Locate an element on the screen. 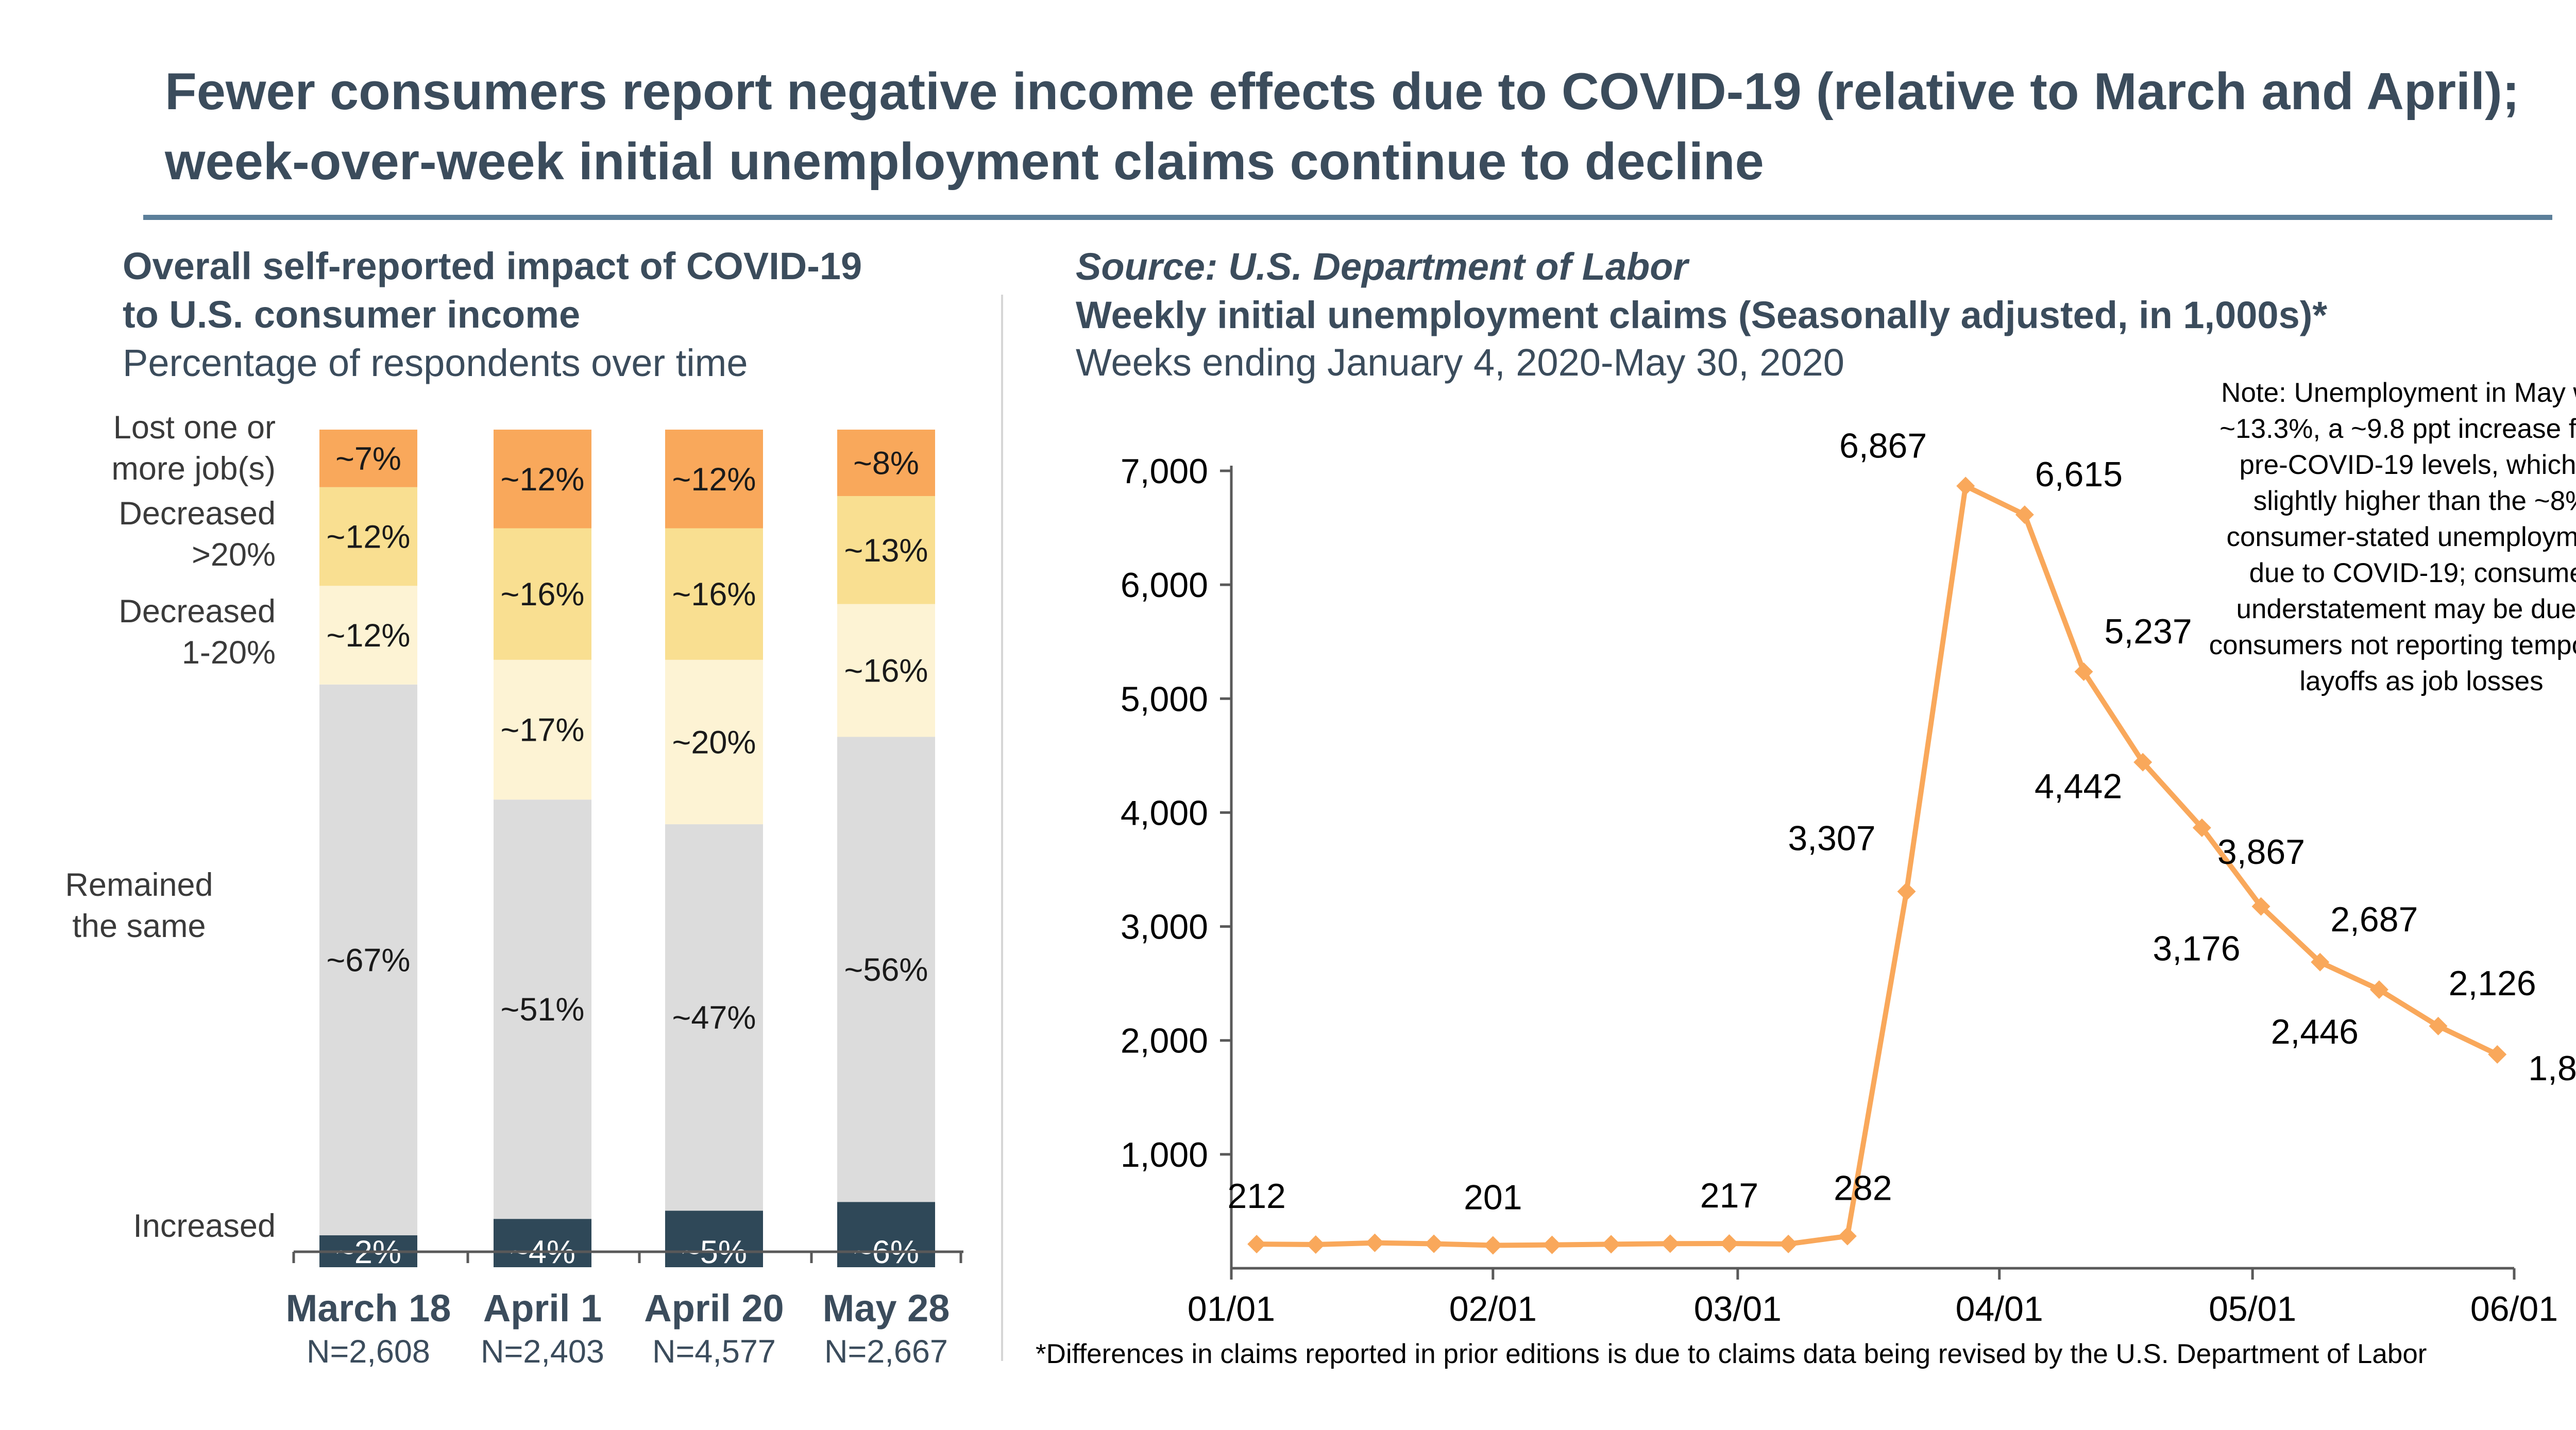  label-remained-same-line-2: the same is located at coordinates (139, 926).